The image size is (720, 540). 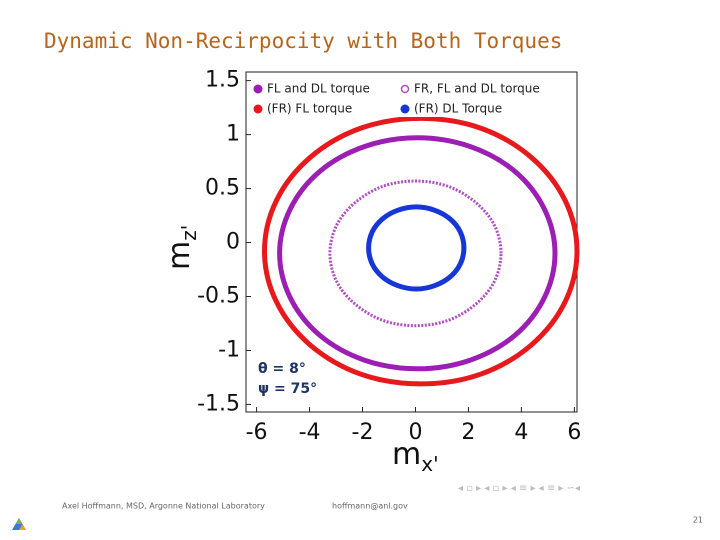 I want to click on annotation: ψ = 75°, so click(x=287, y=389).